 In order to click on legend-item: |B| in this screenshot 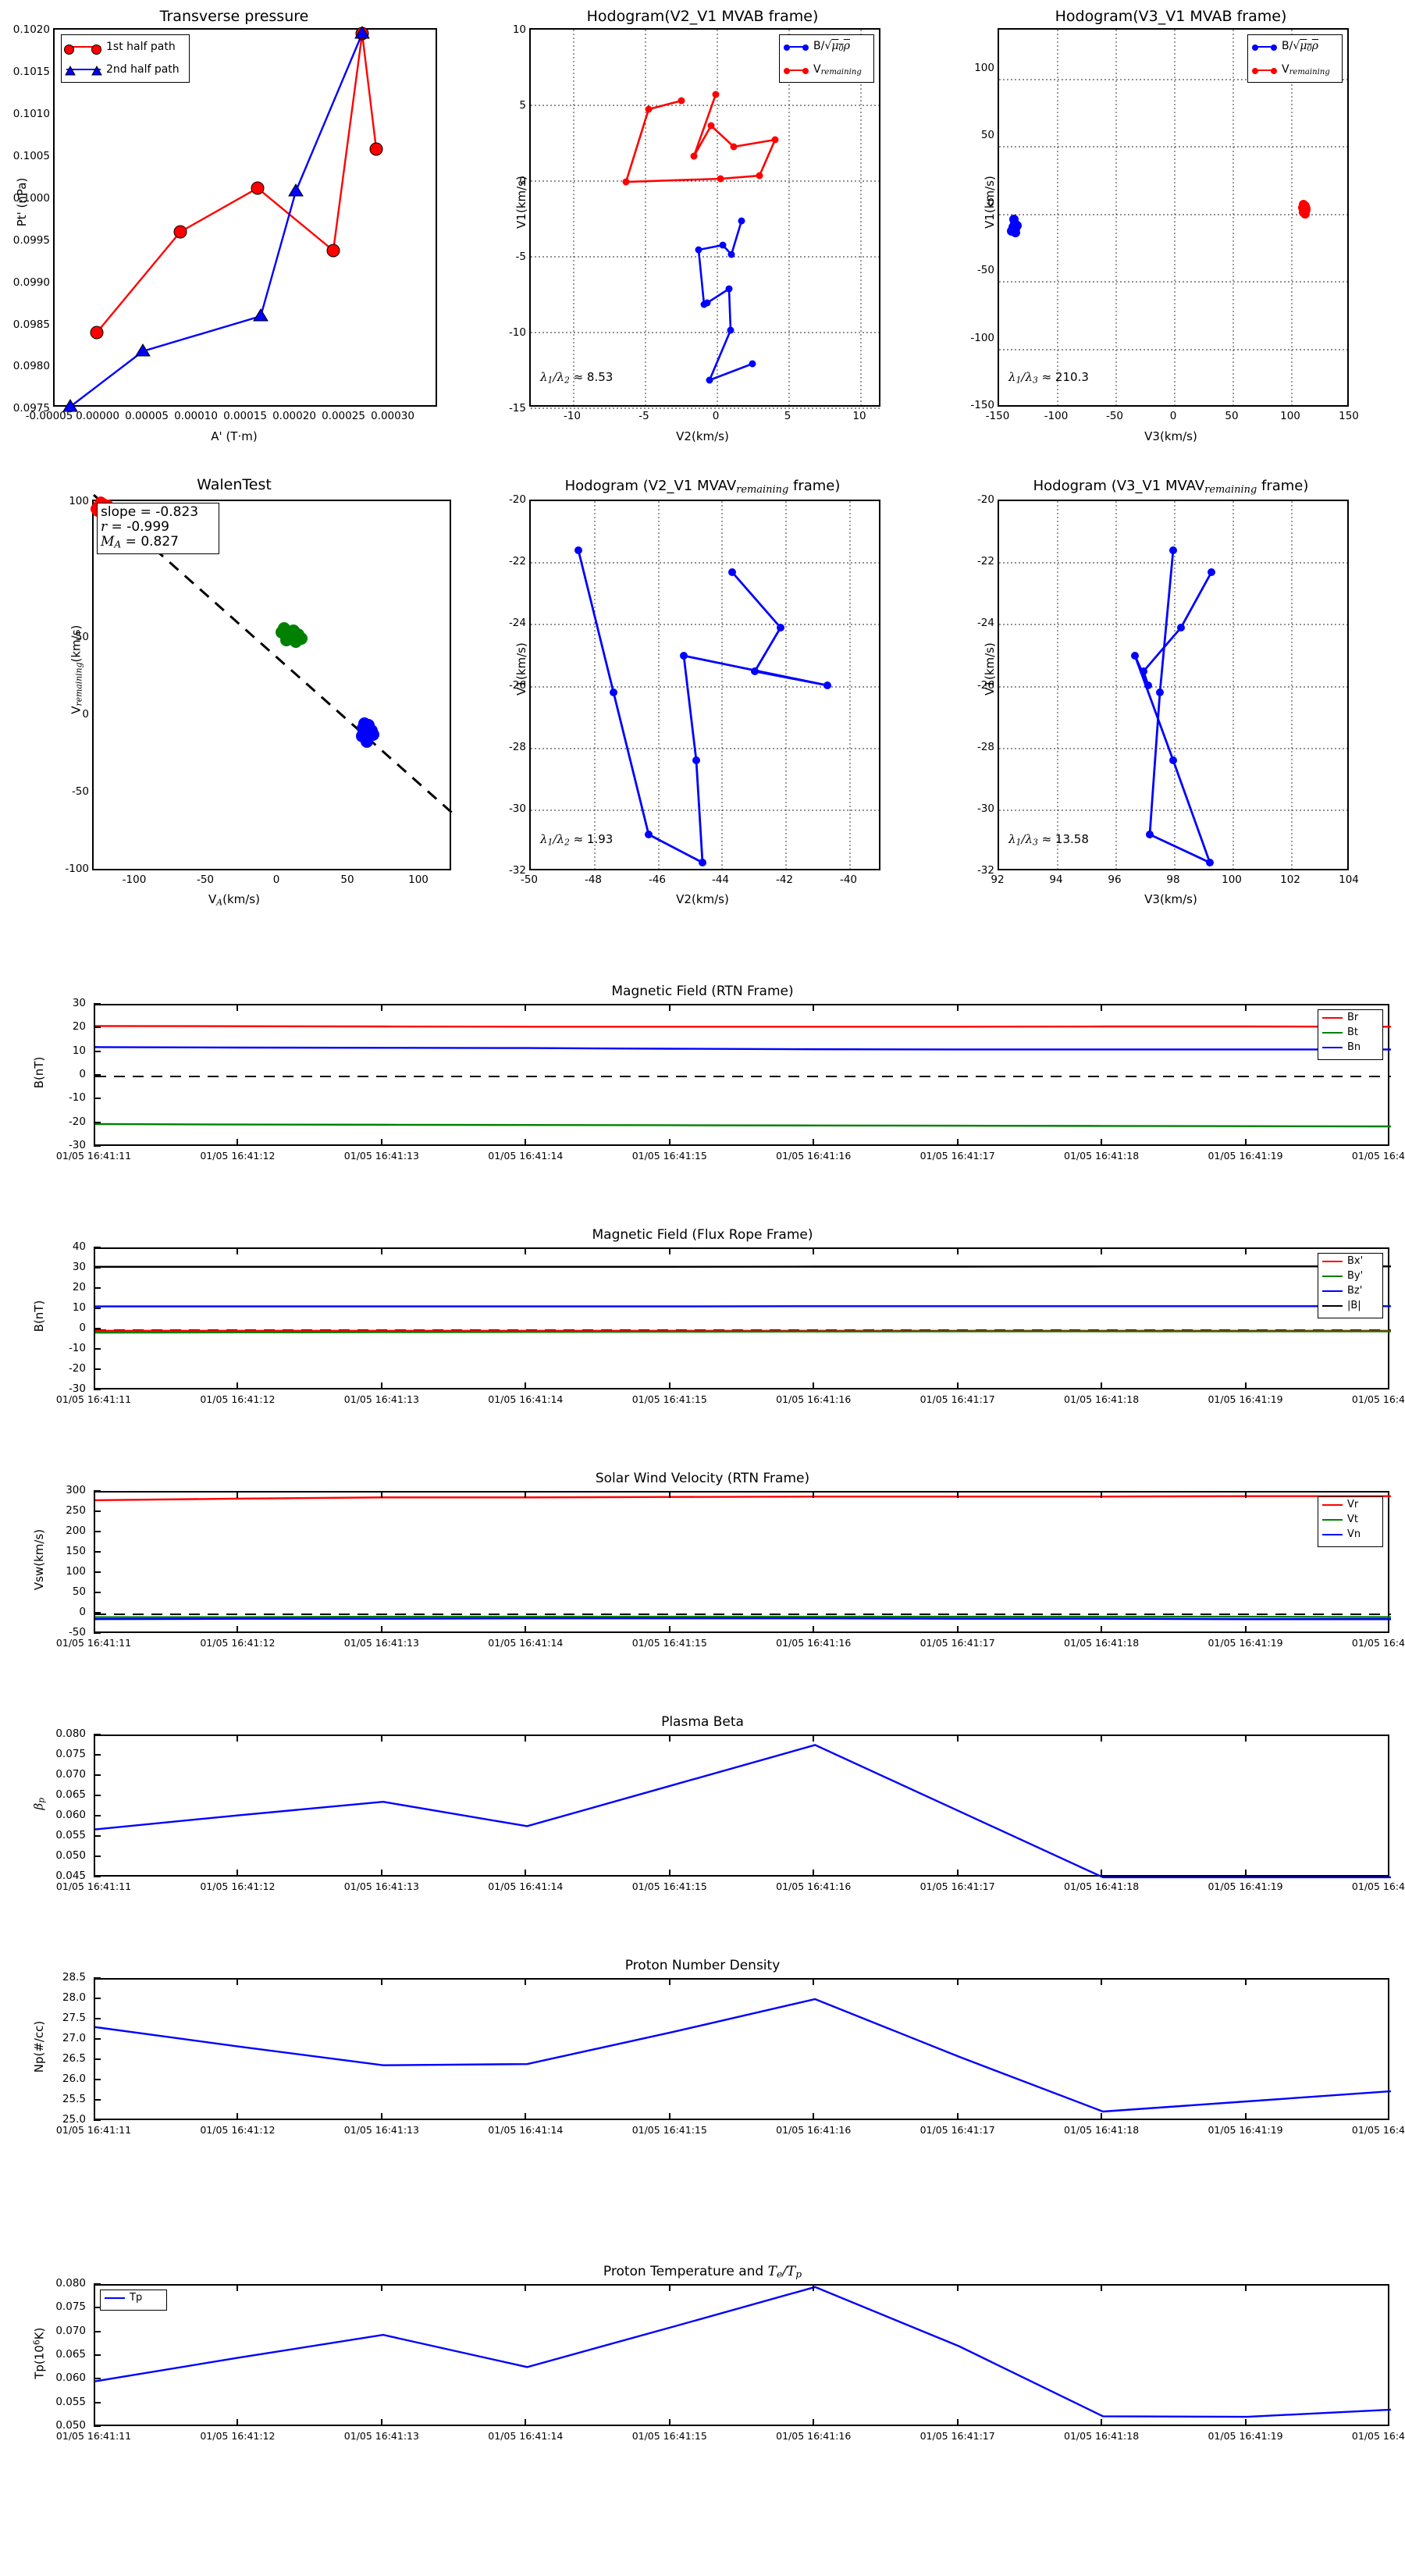, I will do `click(1350, 1305)`.